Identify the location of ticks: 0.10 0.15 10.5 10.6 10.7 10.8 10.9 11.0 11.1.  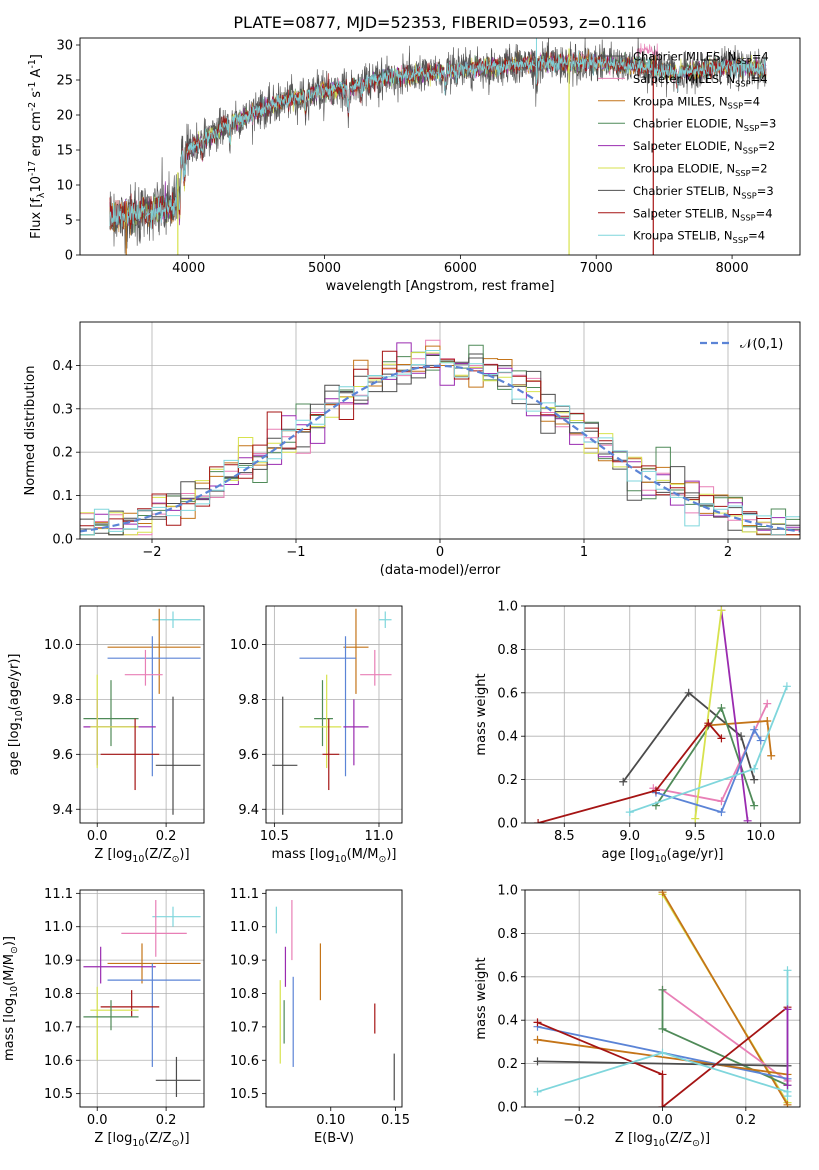
(320, 1007).